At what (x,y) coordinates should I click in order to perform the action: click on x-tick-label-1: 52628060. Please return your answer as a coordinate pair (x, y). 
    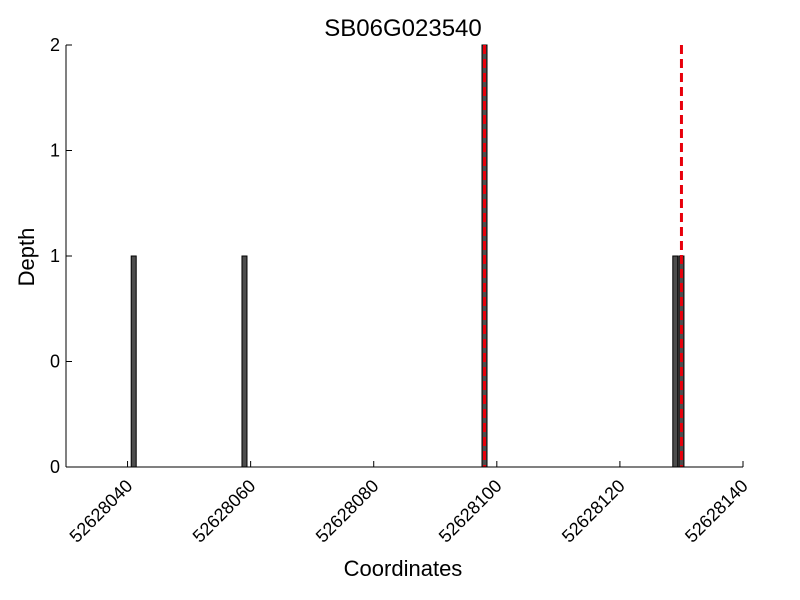
    Looking at the image, I should click on (224, 511).